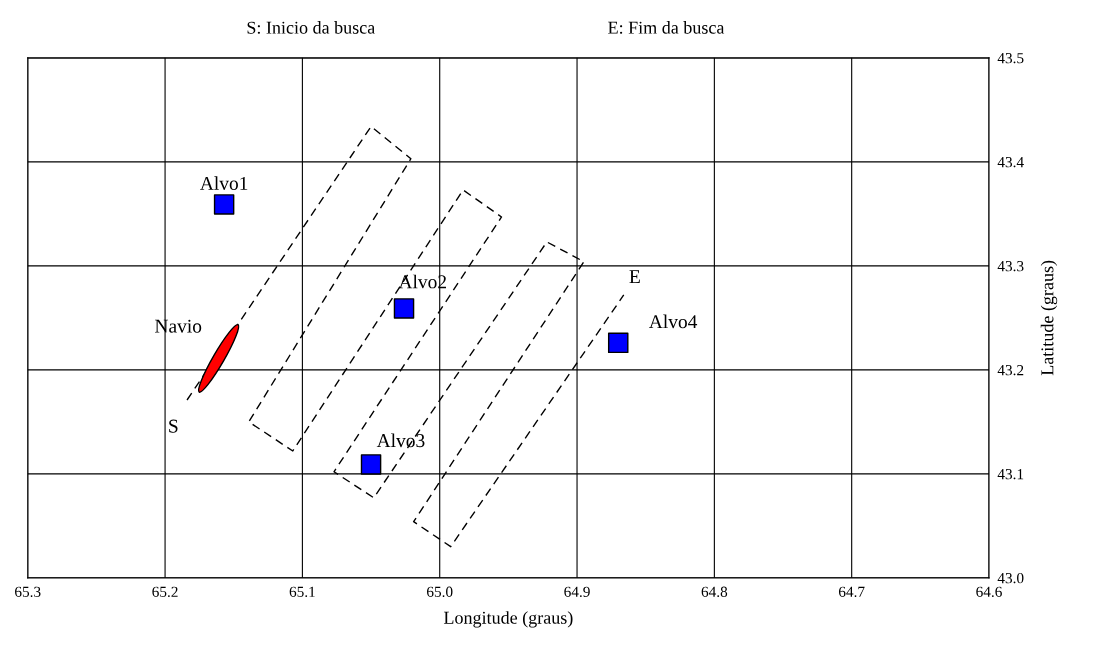  What do you see at coordinates (989, 591) in the screenshot?
I see `x-tick-label: 64.6` at bounding box center [989, 591].